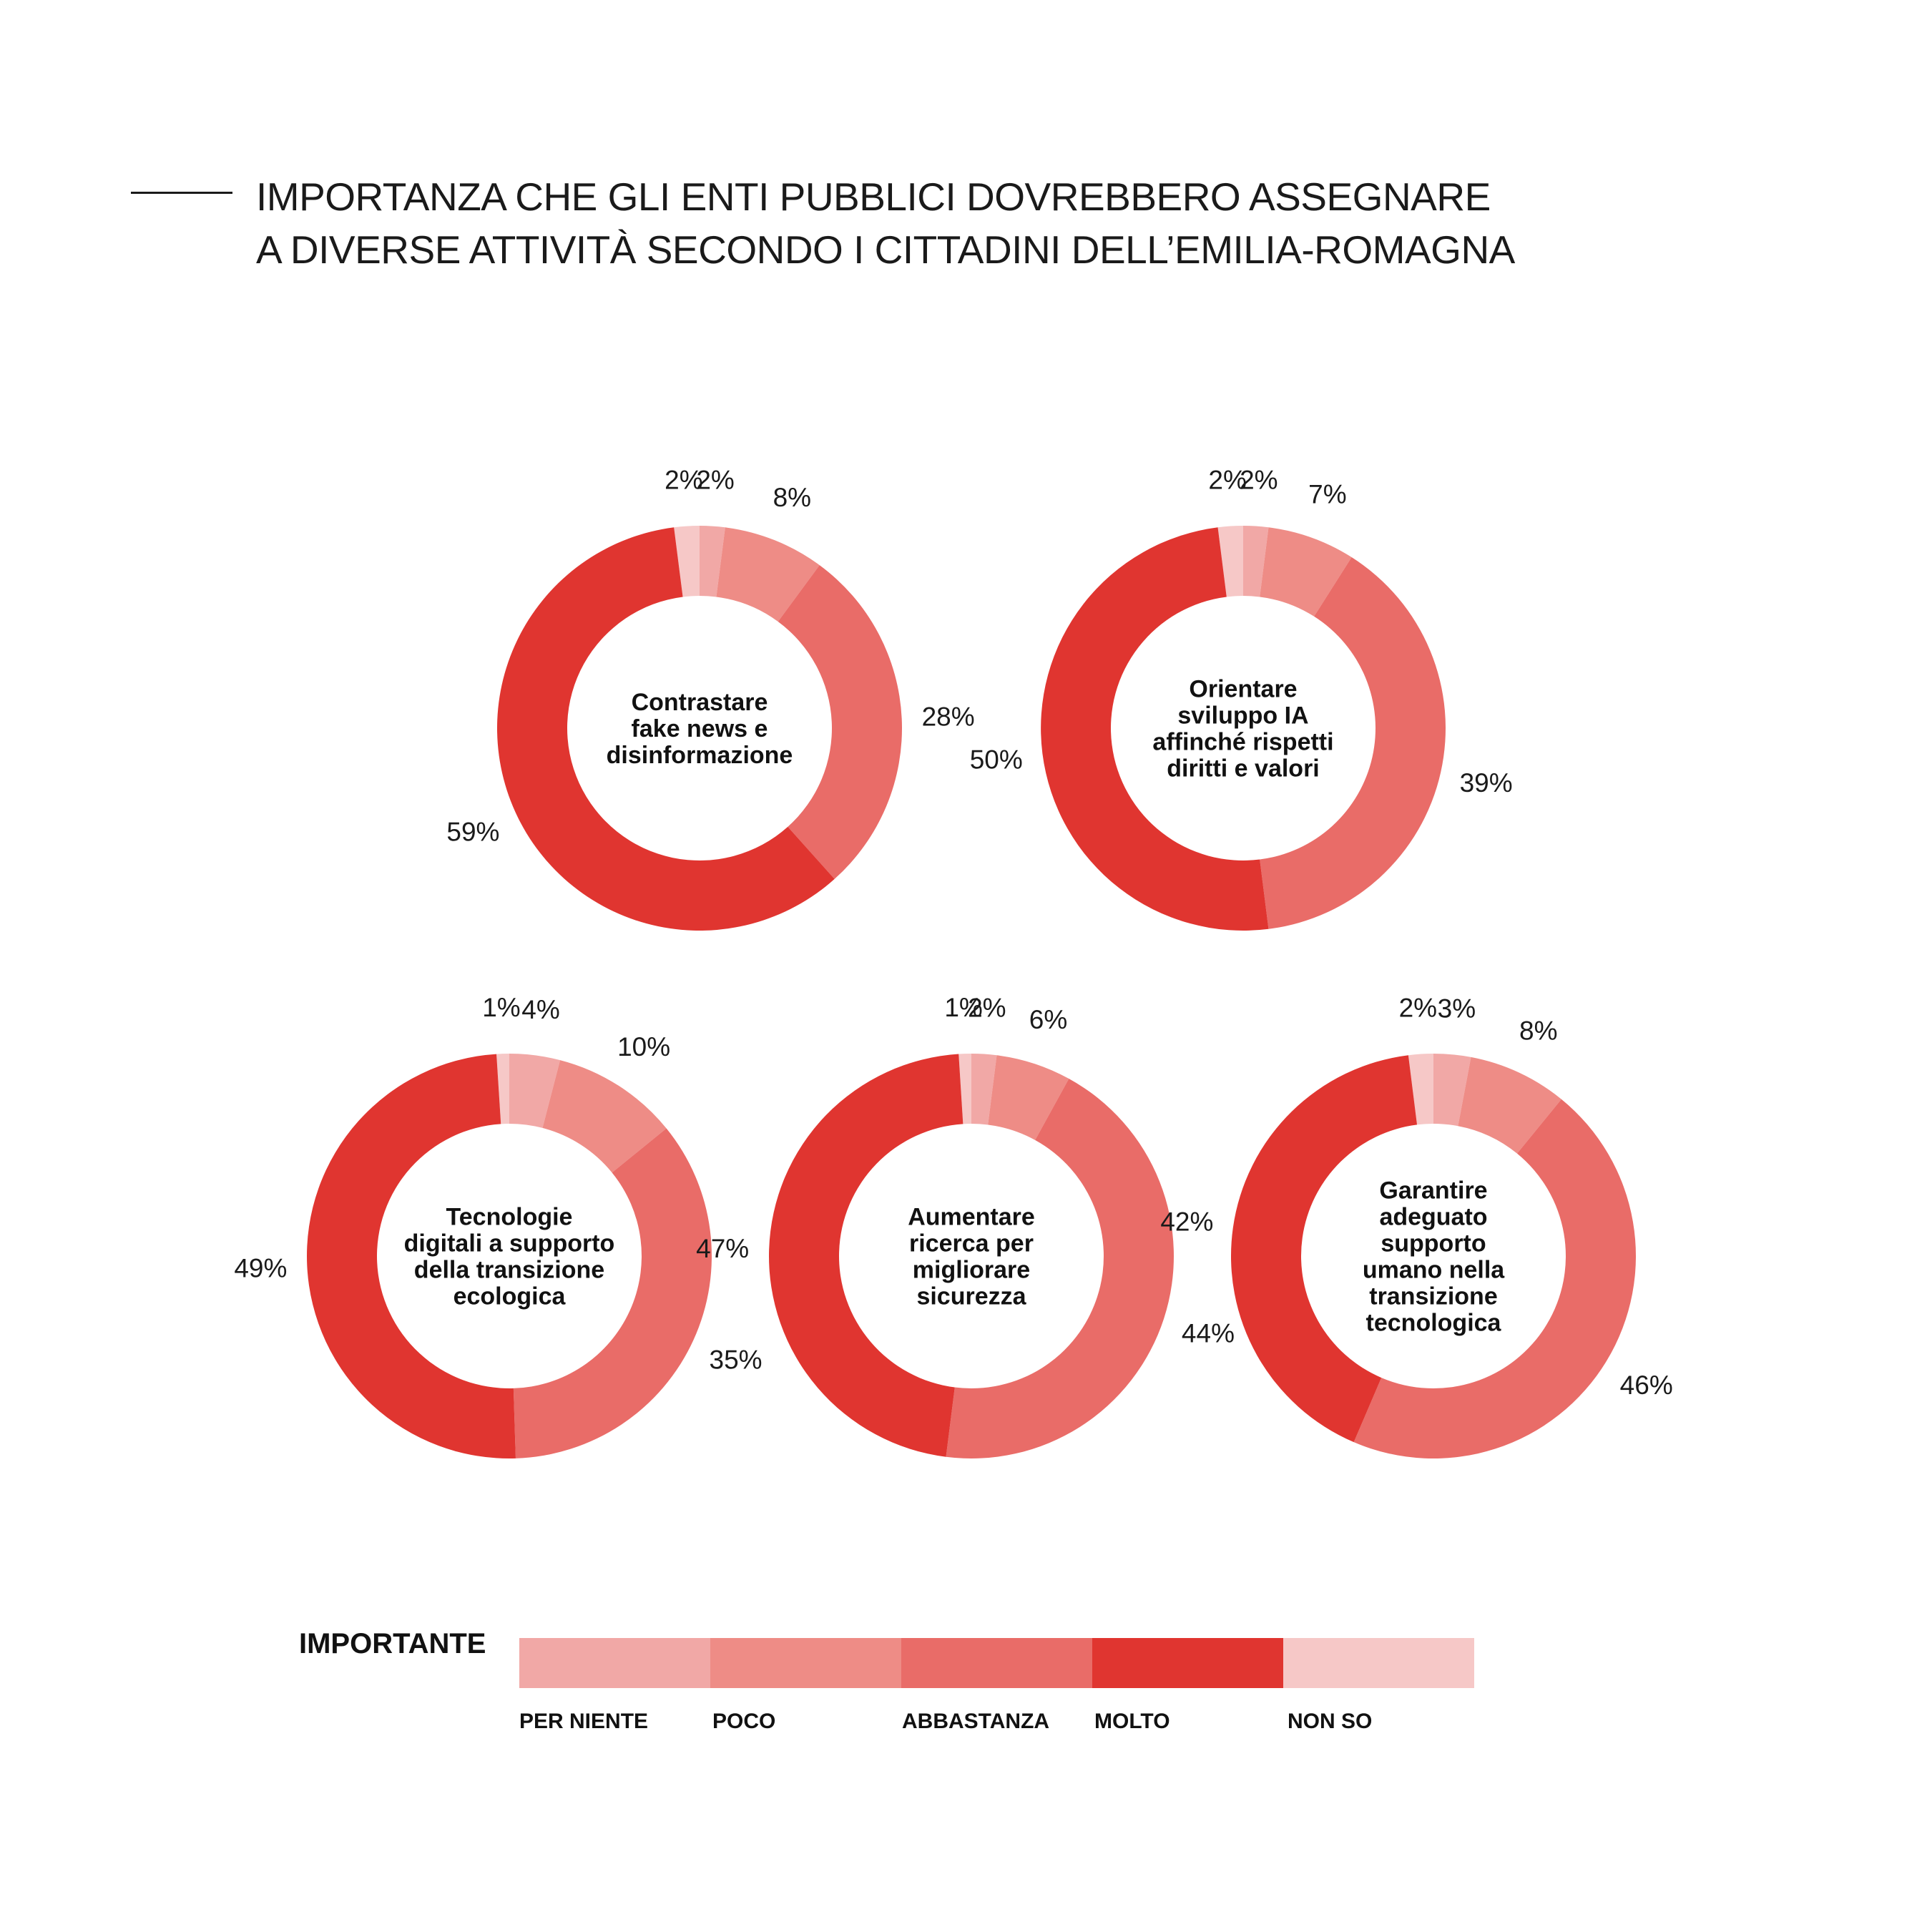  What do you see at coordinates (1433, 1191) in the screenshot?
I see `center-title-line: Garantire` at bounding box center [1433, 1191].